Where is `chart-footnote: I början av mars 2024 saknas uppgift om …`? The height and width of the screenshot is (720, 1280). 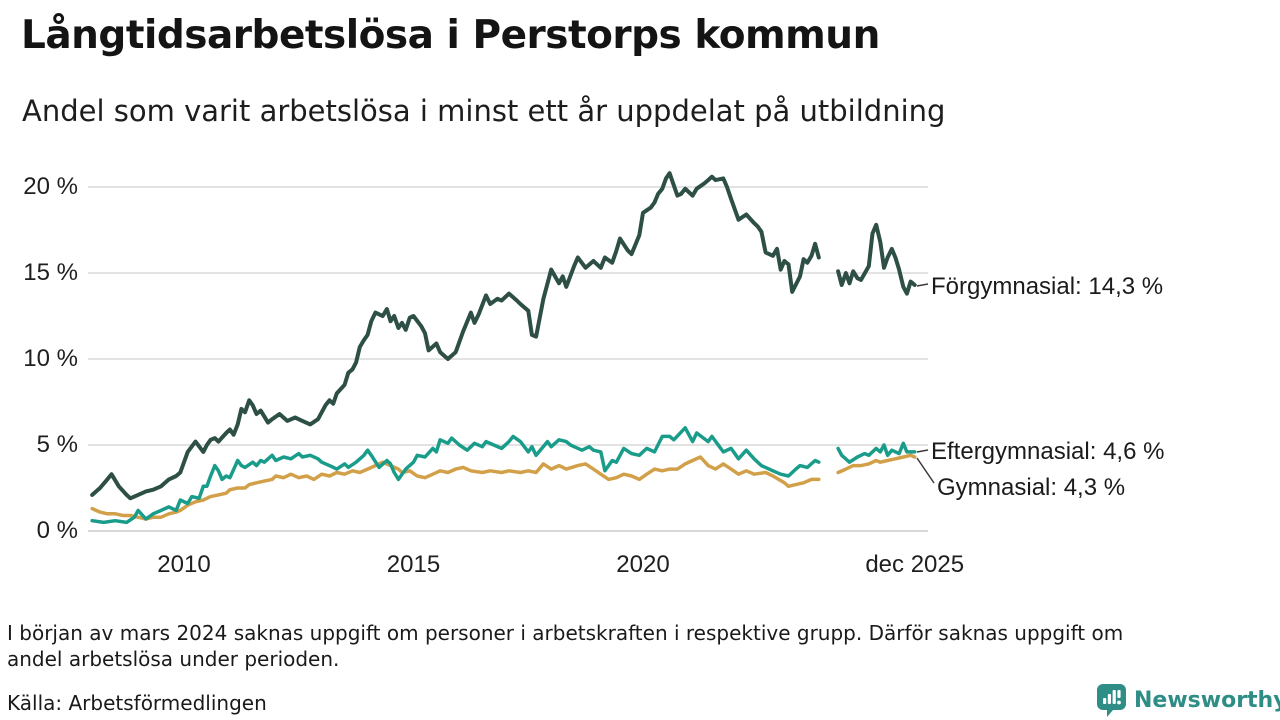 chart-footnote: I början av mars 2024 saknas uppgift om … is located at coordinates (627, 646).